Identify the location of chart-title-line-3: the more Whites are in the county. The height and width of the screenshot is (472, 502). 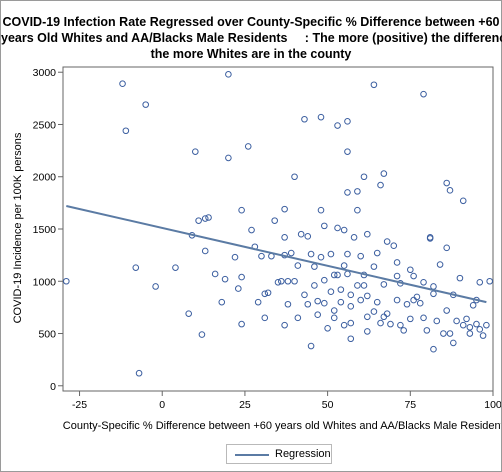
(251, 54).